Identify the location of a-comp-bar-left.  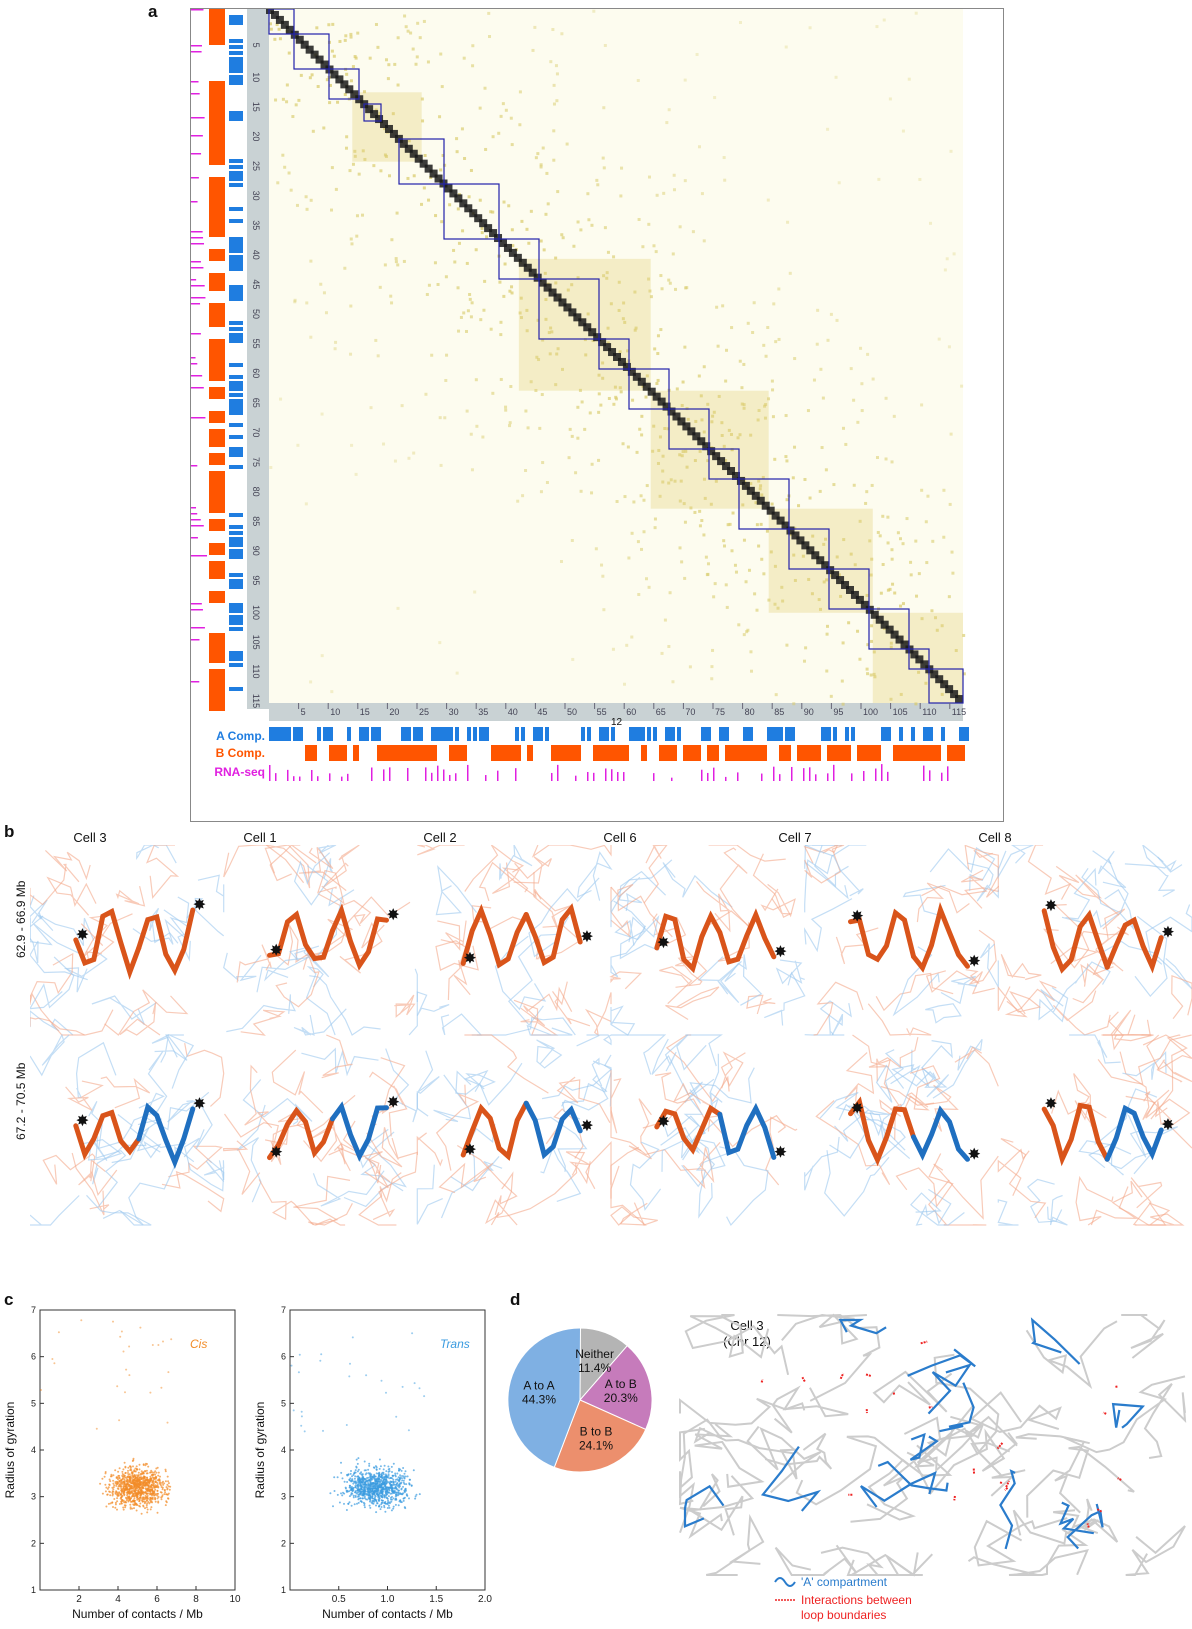
(236, 452).